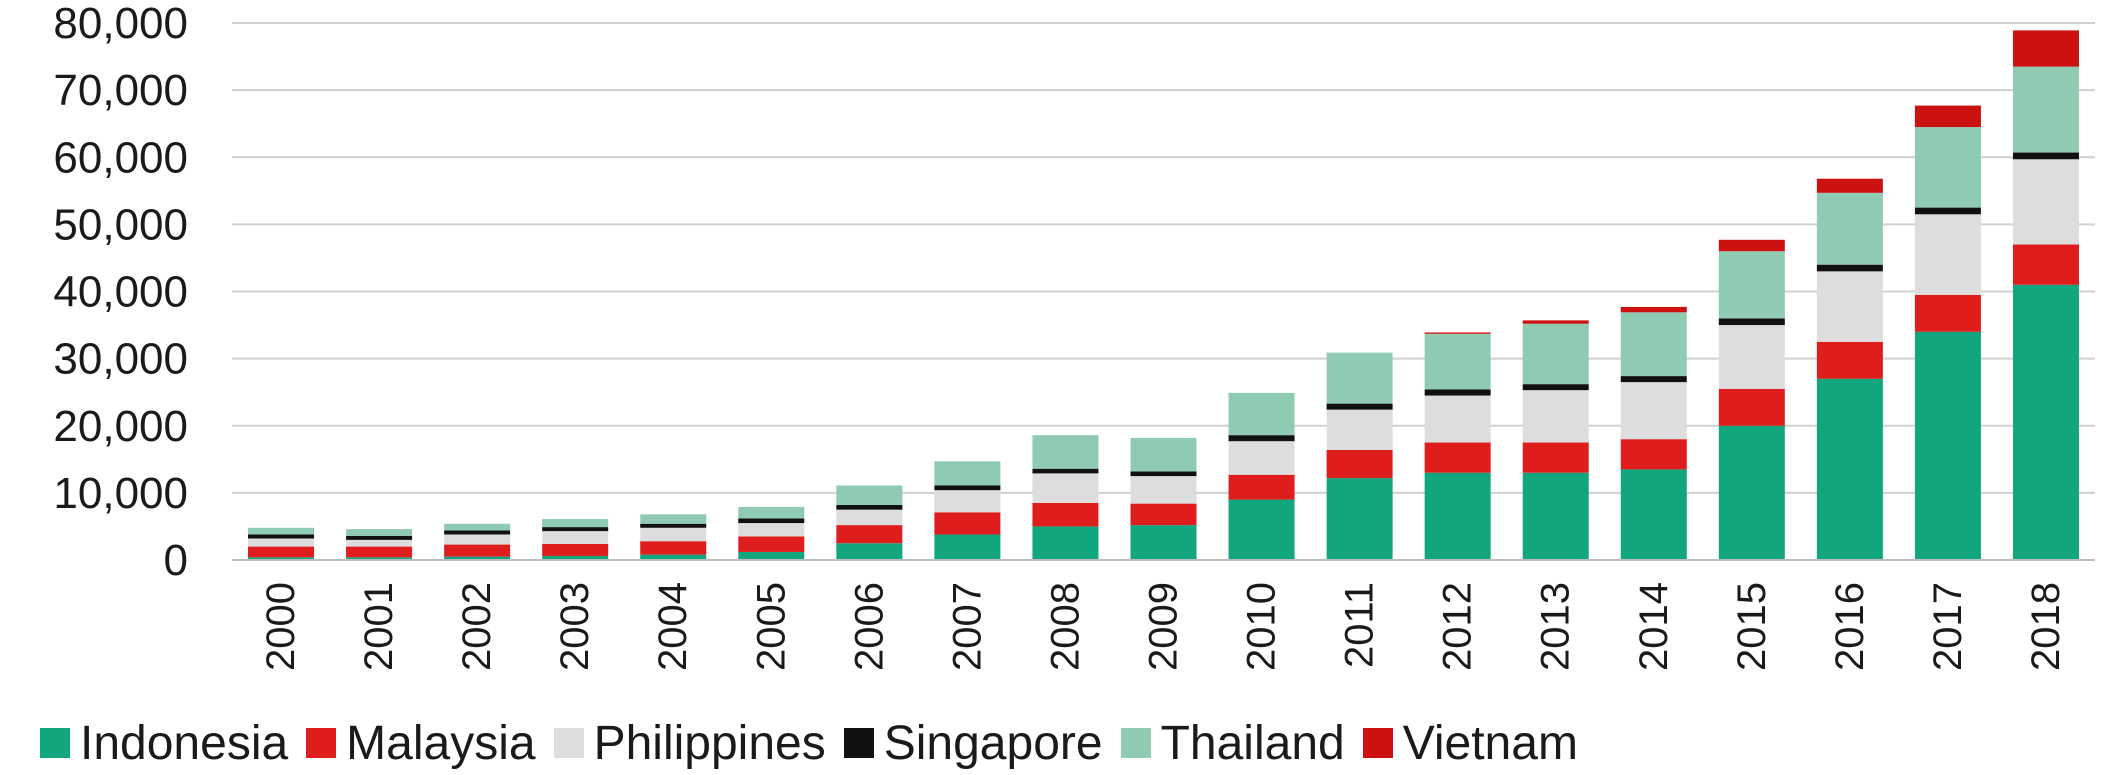 This screenshot has width=2116, height=775. I want to click on x-tick-label: 2000, so click(281, 626).